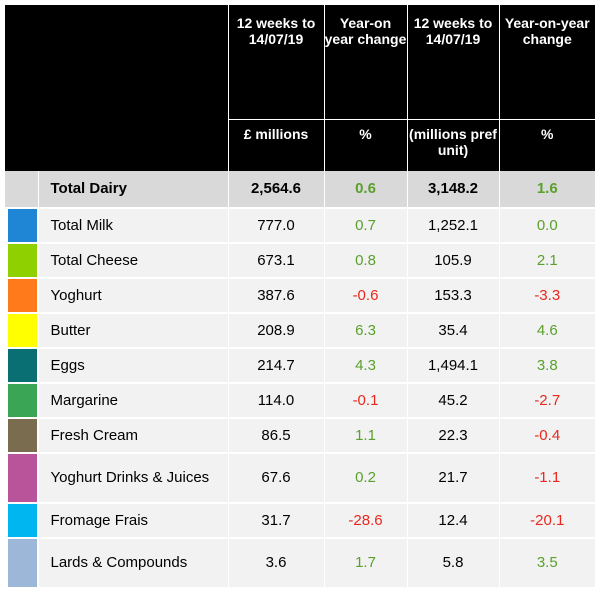 This screenshot has height=604, width=600. Describe the element at coordinates (452, 521) in the screenshot. I see `volume-millions: 12.4` at that location.